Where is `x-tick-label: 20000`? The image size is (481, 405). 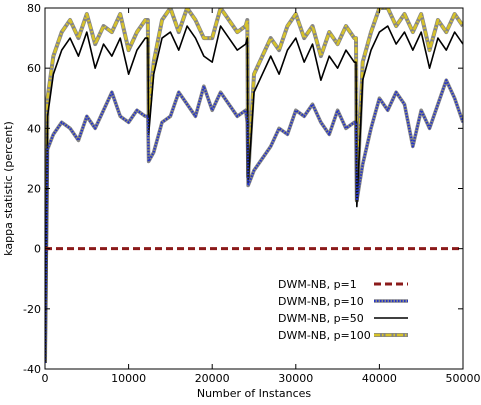 x-tick-label: 20000 is located at coordinates (212, 378).